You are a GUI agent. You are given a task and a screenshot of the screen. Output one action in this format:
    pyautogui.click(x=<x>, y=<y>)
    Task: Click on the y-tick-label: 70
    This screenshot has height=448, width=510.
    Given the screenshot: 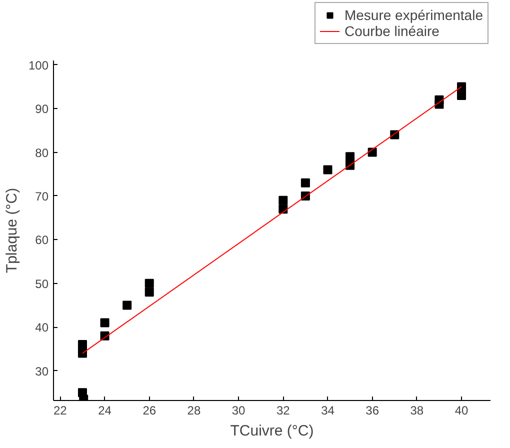 What is the action you would take?
    pyautogui.click(x=42, y=196)
    